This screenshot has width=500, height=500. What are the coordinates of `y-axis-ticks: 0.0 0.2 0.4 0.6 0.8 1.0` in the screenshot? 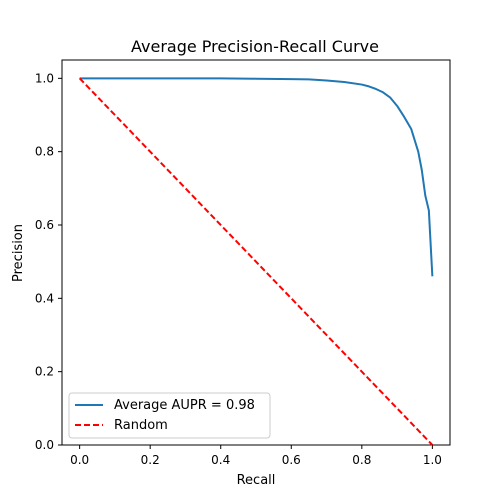 It's located at (48, 261).